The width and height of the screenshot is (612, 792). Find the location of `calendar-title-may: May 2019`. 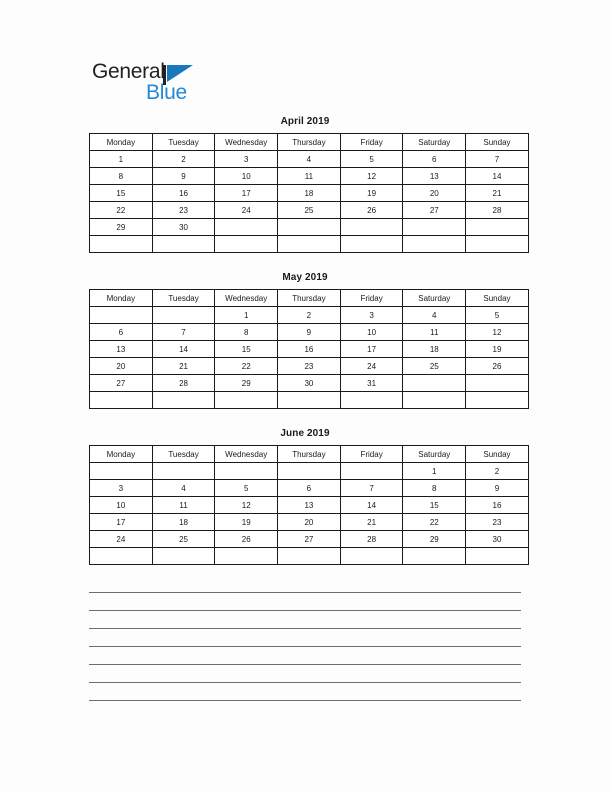

calendar-title-may: May 2019 is located at coordinates (305, 277).